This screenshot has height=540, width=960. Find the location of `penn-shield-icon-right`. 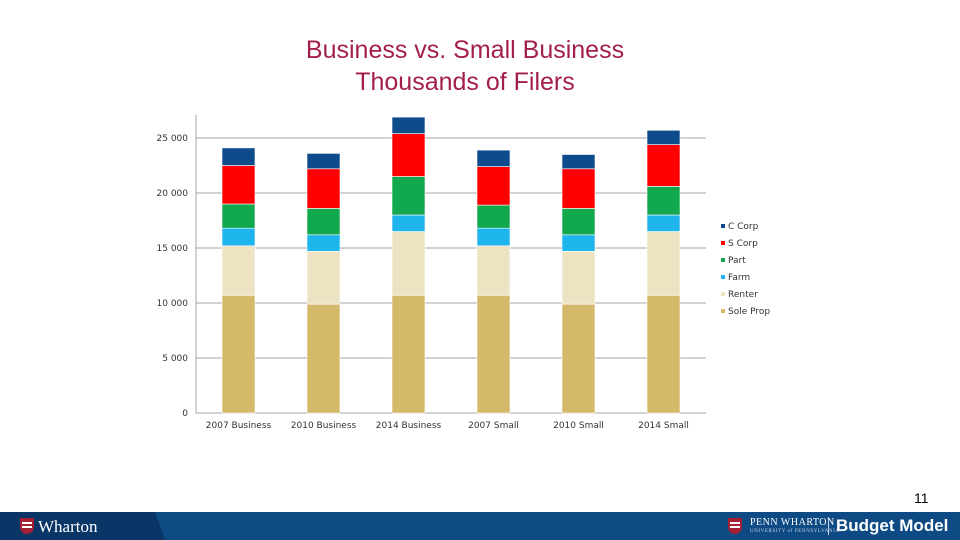

penn-shield-icon-right is located at coordinates (735, 526).